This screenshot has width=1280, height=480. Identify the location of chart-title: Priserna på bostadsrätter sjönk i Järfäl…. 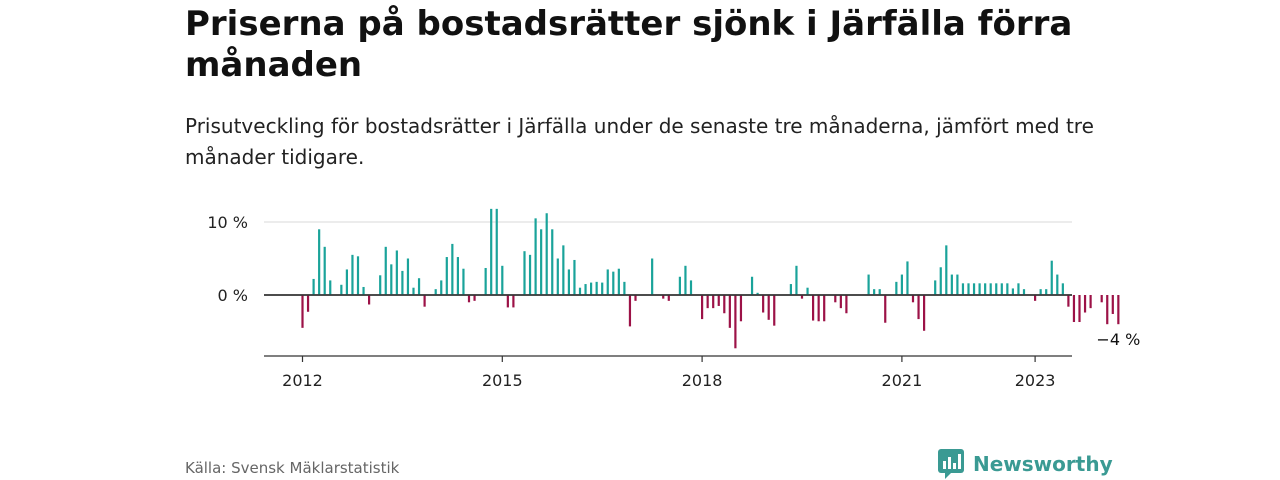
(629, 44).